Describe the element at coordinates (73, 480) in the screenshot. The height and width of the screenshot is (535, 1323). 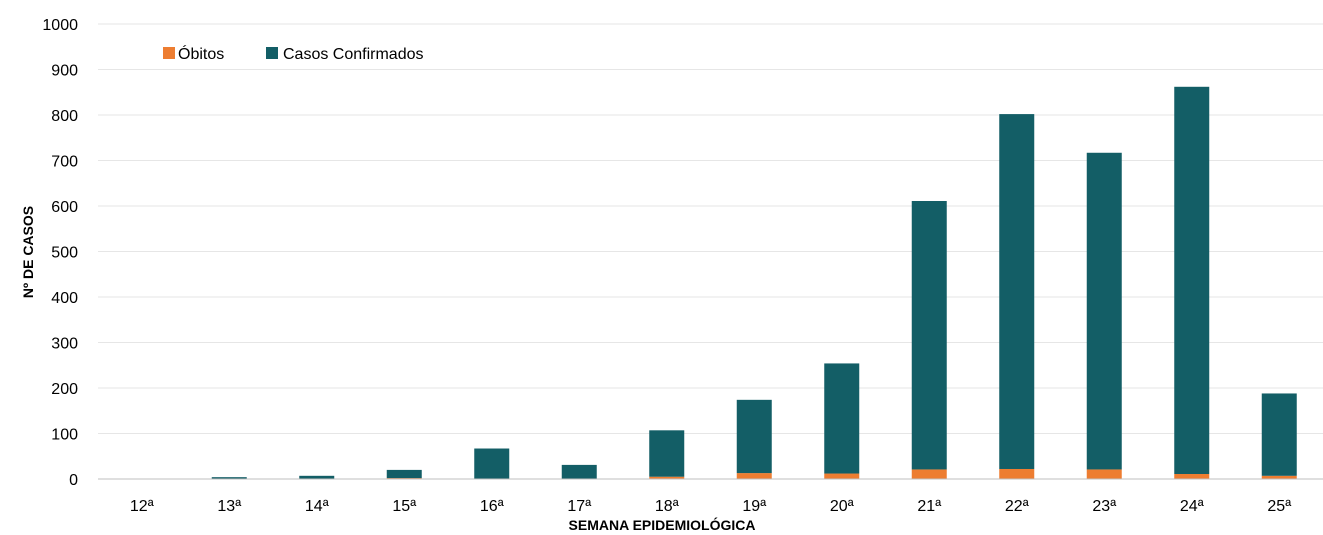
I see `y-tick-label: 0` at that location.